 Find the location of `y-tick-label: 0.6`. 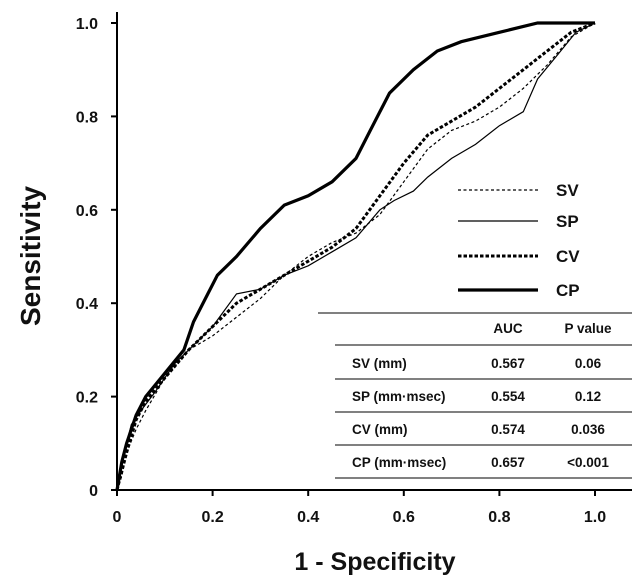

y-tick-label: 0.6 is located at coordinates (87, 211).